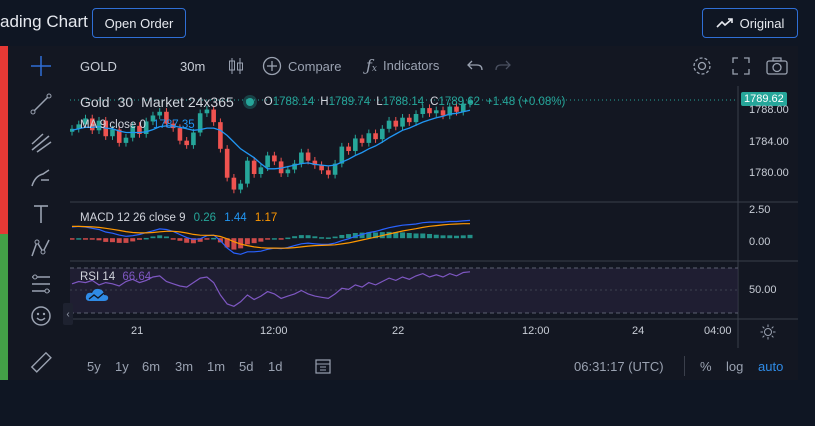 This screenshot has height=426, width=815. What do you see at coordinates (98, 66) in the screenshot?
I see `symbol-selector: GOLD` at bounding box center [98, 66].